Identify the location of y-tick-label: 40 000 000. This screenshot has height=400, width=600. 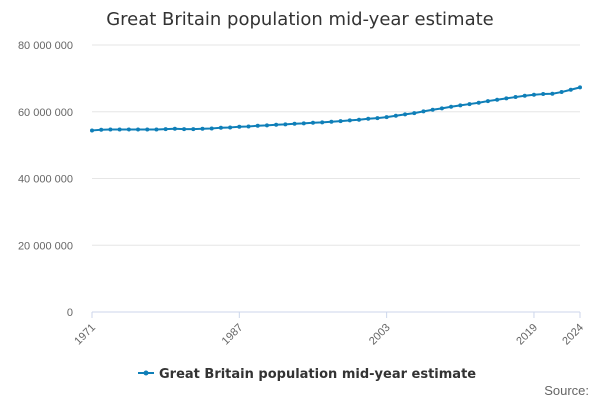
(45, 180).